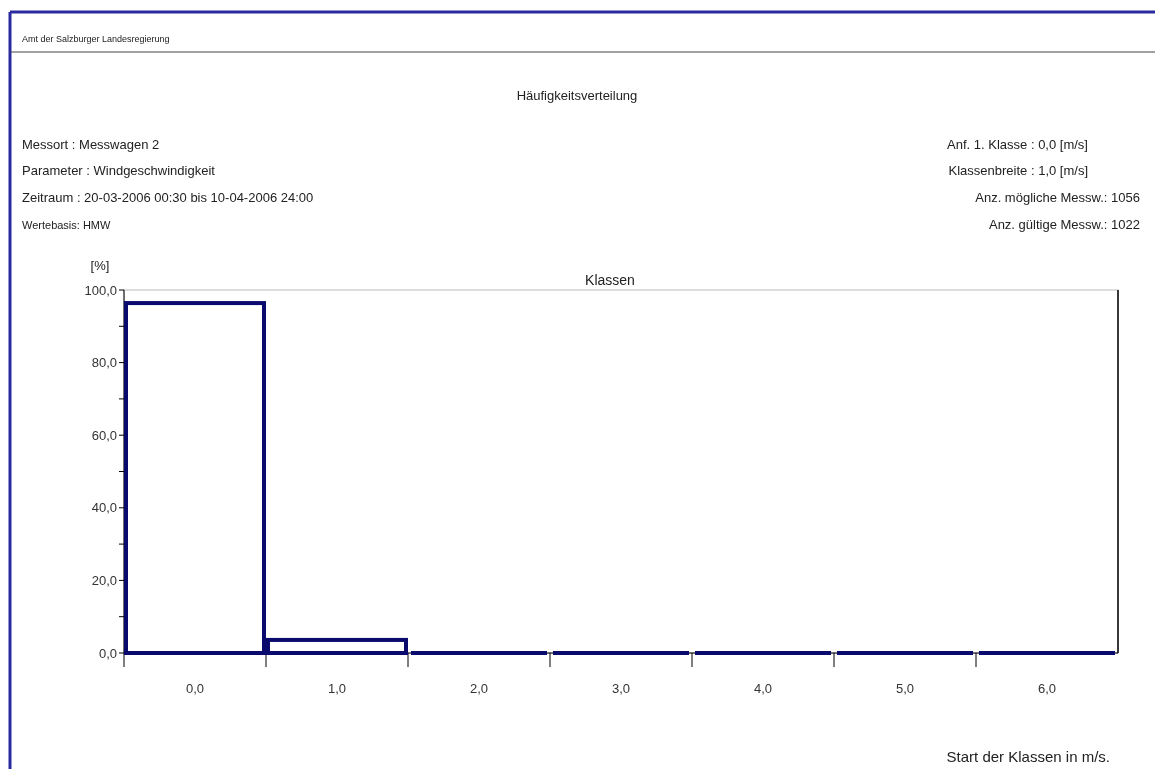 Image resolution: width=1155 pixels, height=769 pixels. What do you see at coordinates (168, 197) in the screenshot?
I see `text: Zeitraum : 20-03-2006 00:30 bis 10-04-2006 24:00` at bounding box center [168, 197].